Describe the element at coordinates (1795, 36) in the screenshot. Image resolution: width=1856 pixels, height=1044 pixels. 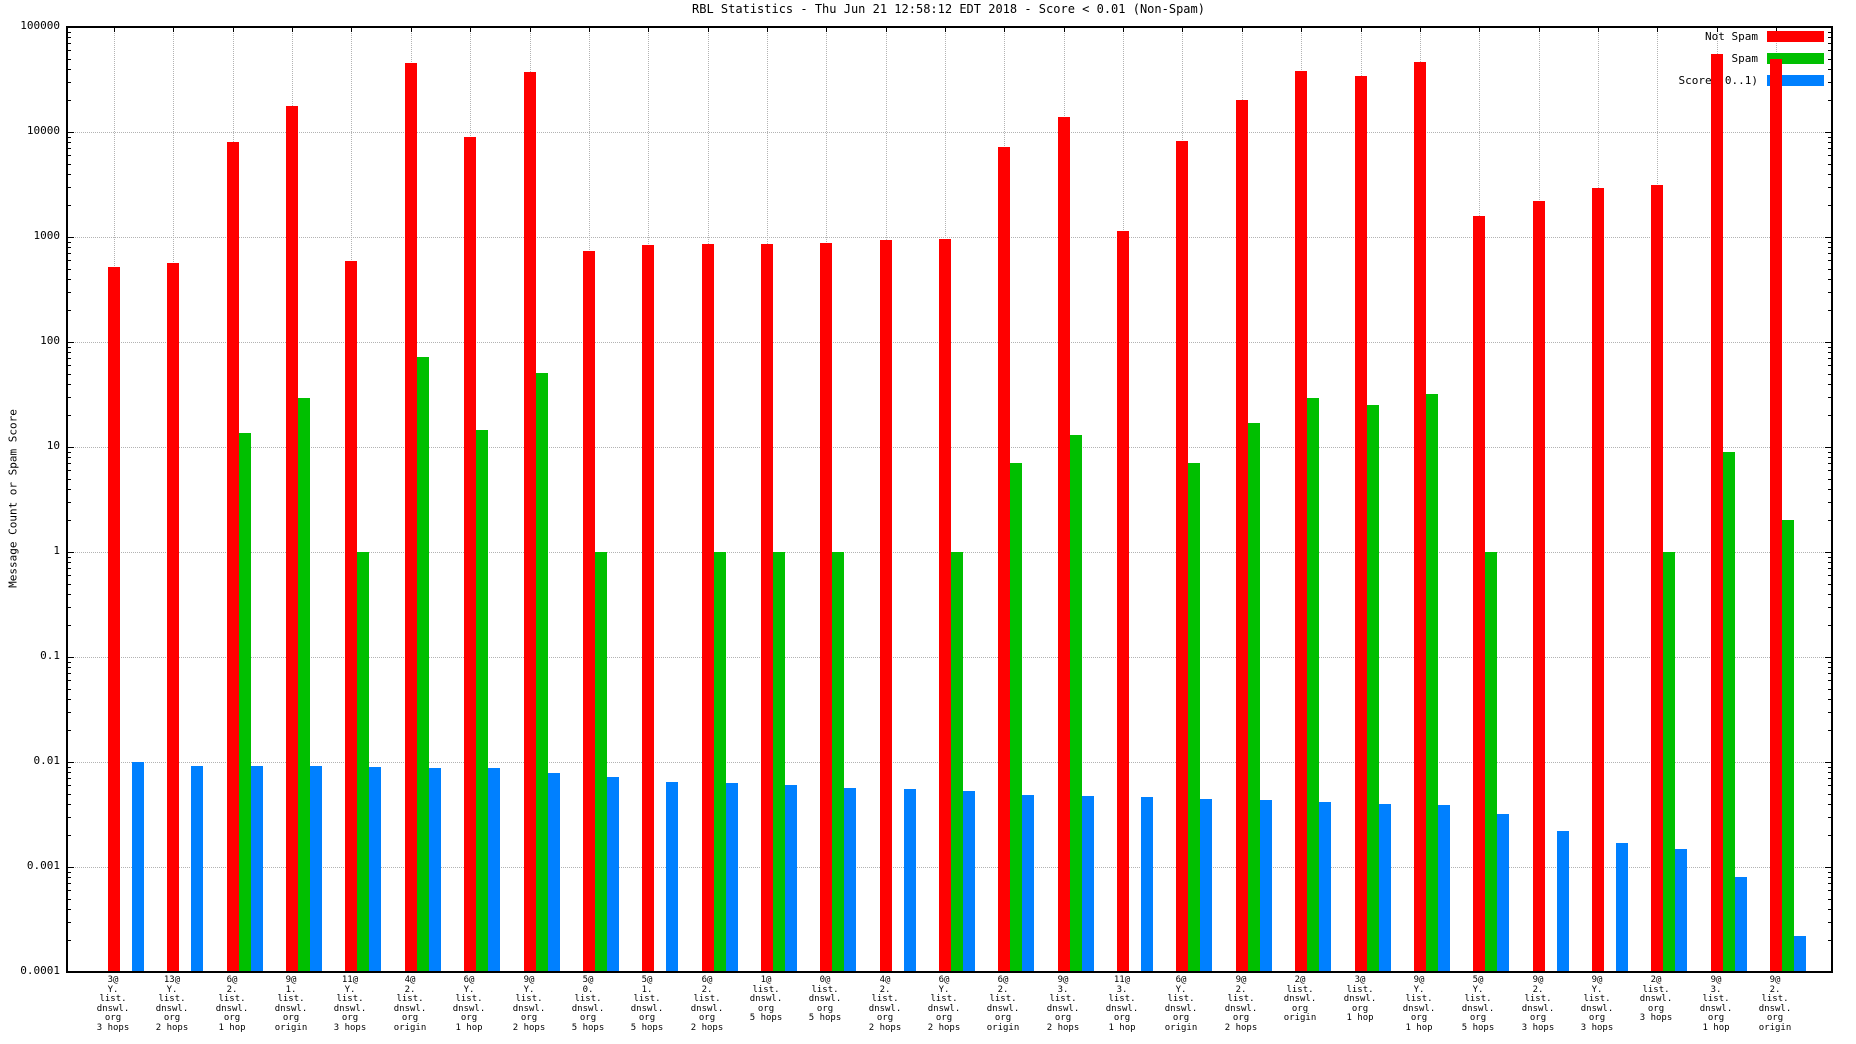
I see `legend-swatch` at that location.